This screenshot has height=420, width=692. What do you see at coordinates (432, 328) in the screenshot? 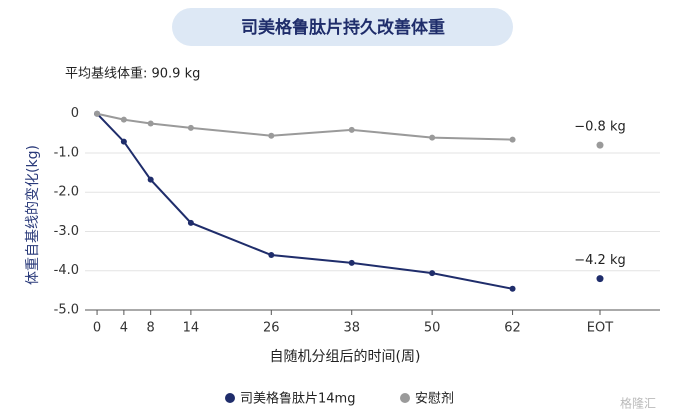
I see `x-tick-label: 50` at bounding box center [432, 328].